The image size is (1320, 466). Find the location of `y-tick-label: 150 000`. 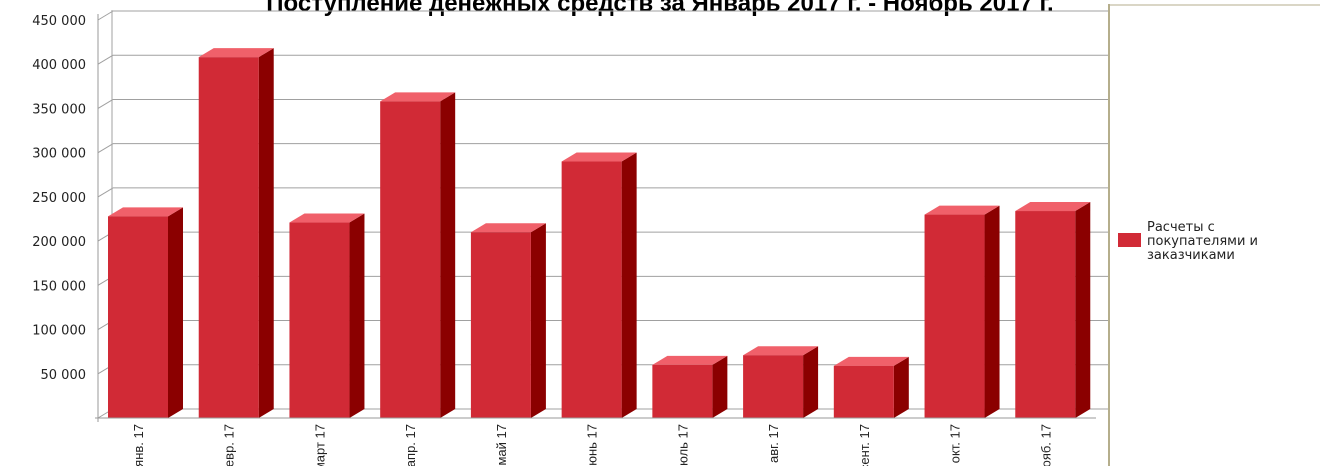

y-tick-label: 150 000 is located at coordinates (59, 286).